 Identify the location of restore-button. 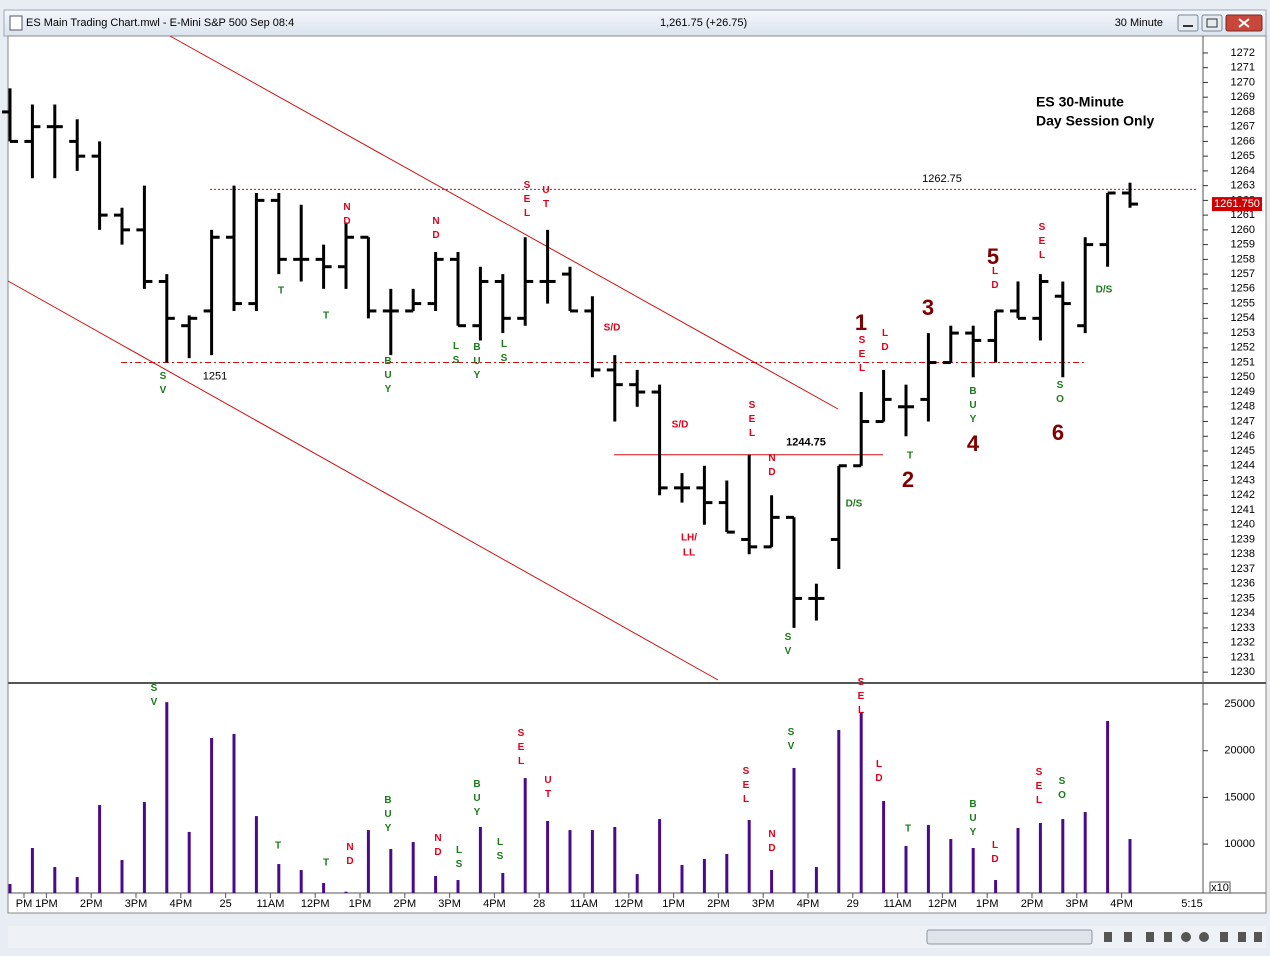
(1212, 23).